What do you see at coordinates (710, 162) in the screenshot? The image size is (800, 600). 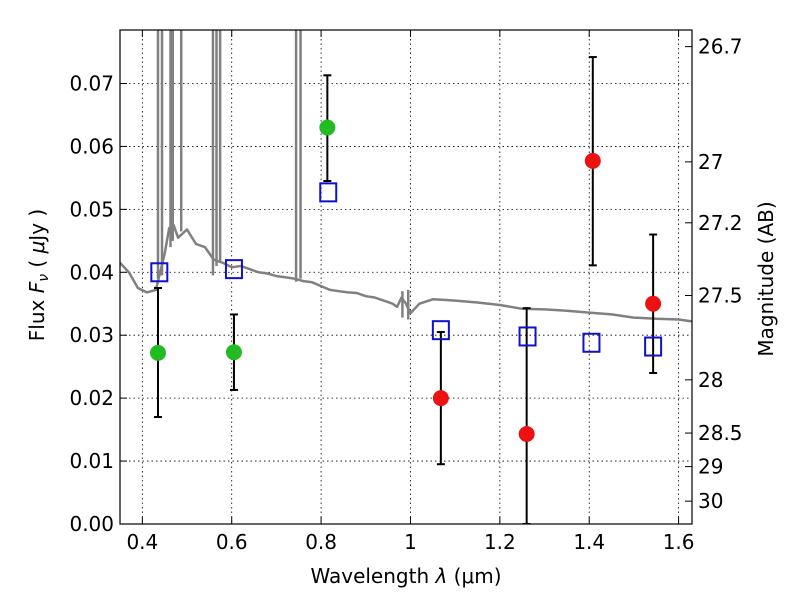 I see `y2-tick-label: 27` at bounding box center [710, 162].